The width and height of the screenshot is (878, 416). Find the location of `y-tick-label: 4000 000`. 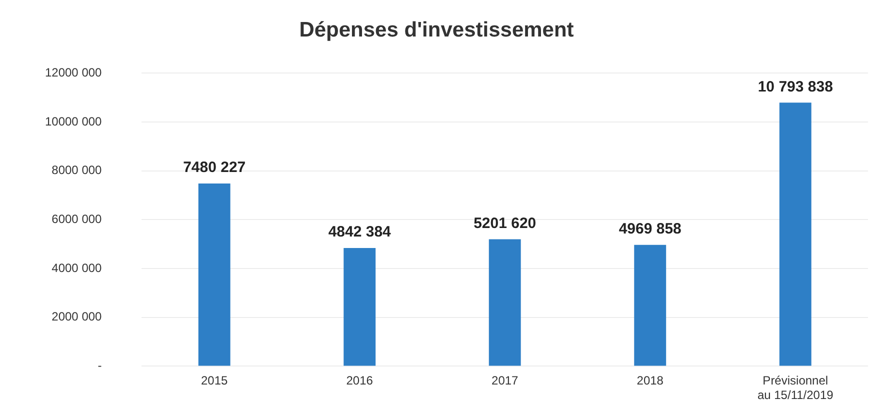

y-tick-label: 4000 000 is located at coordinates (77, 267).